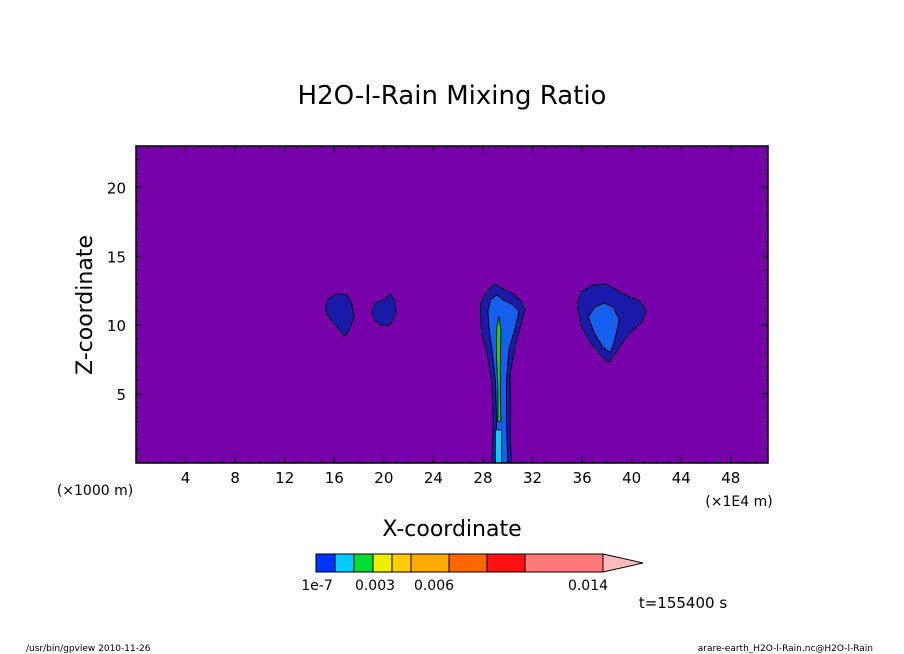 The height and width of the screenshot is (654, 904). What do you see at coordinates (284, 478) in the screenshot?
I see `x-tick-label: 12` at bounding box center [284, 478].